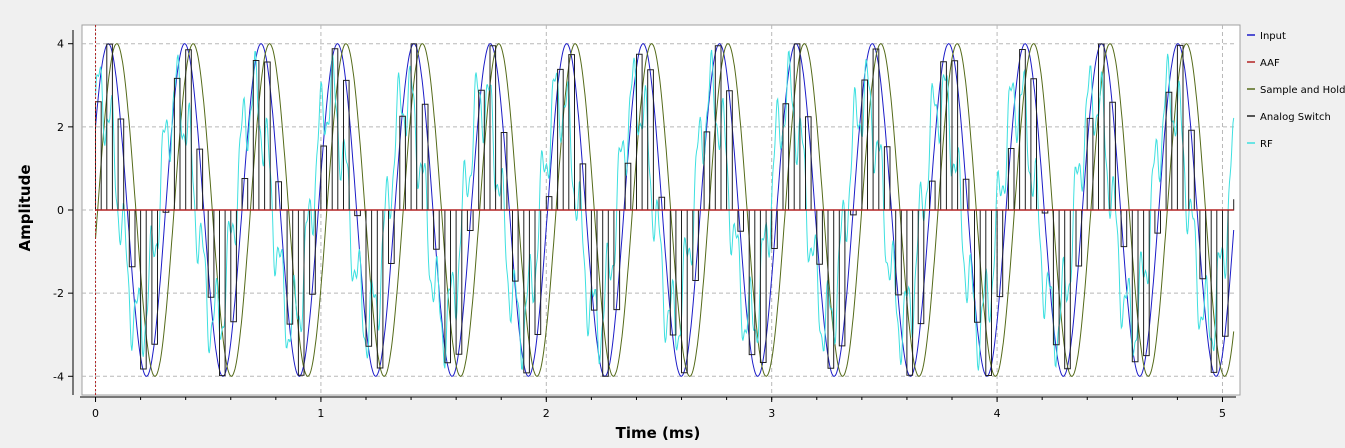 This screenshot has height=448, width=1345. I want to click on legend-item-rf: RF, so click(1260, 144).